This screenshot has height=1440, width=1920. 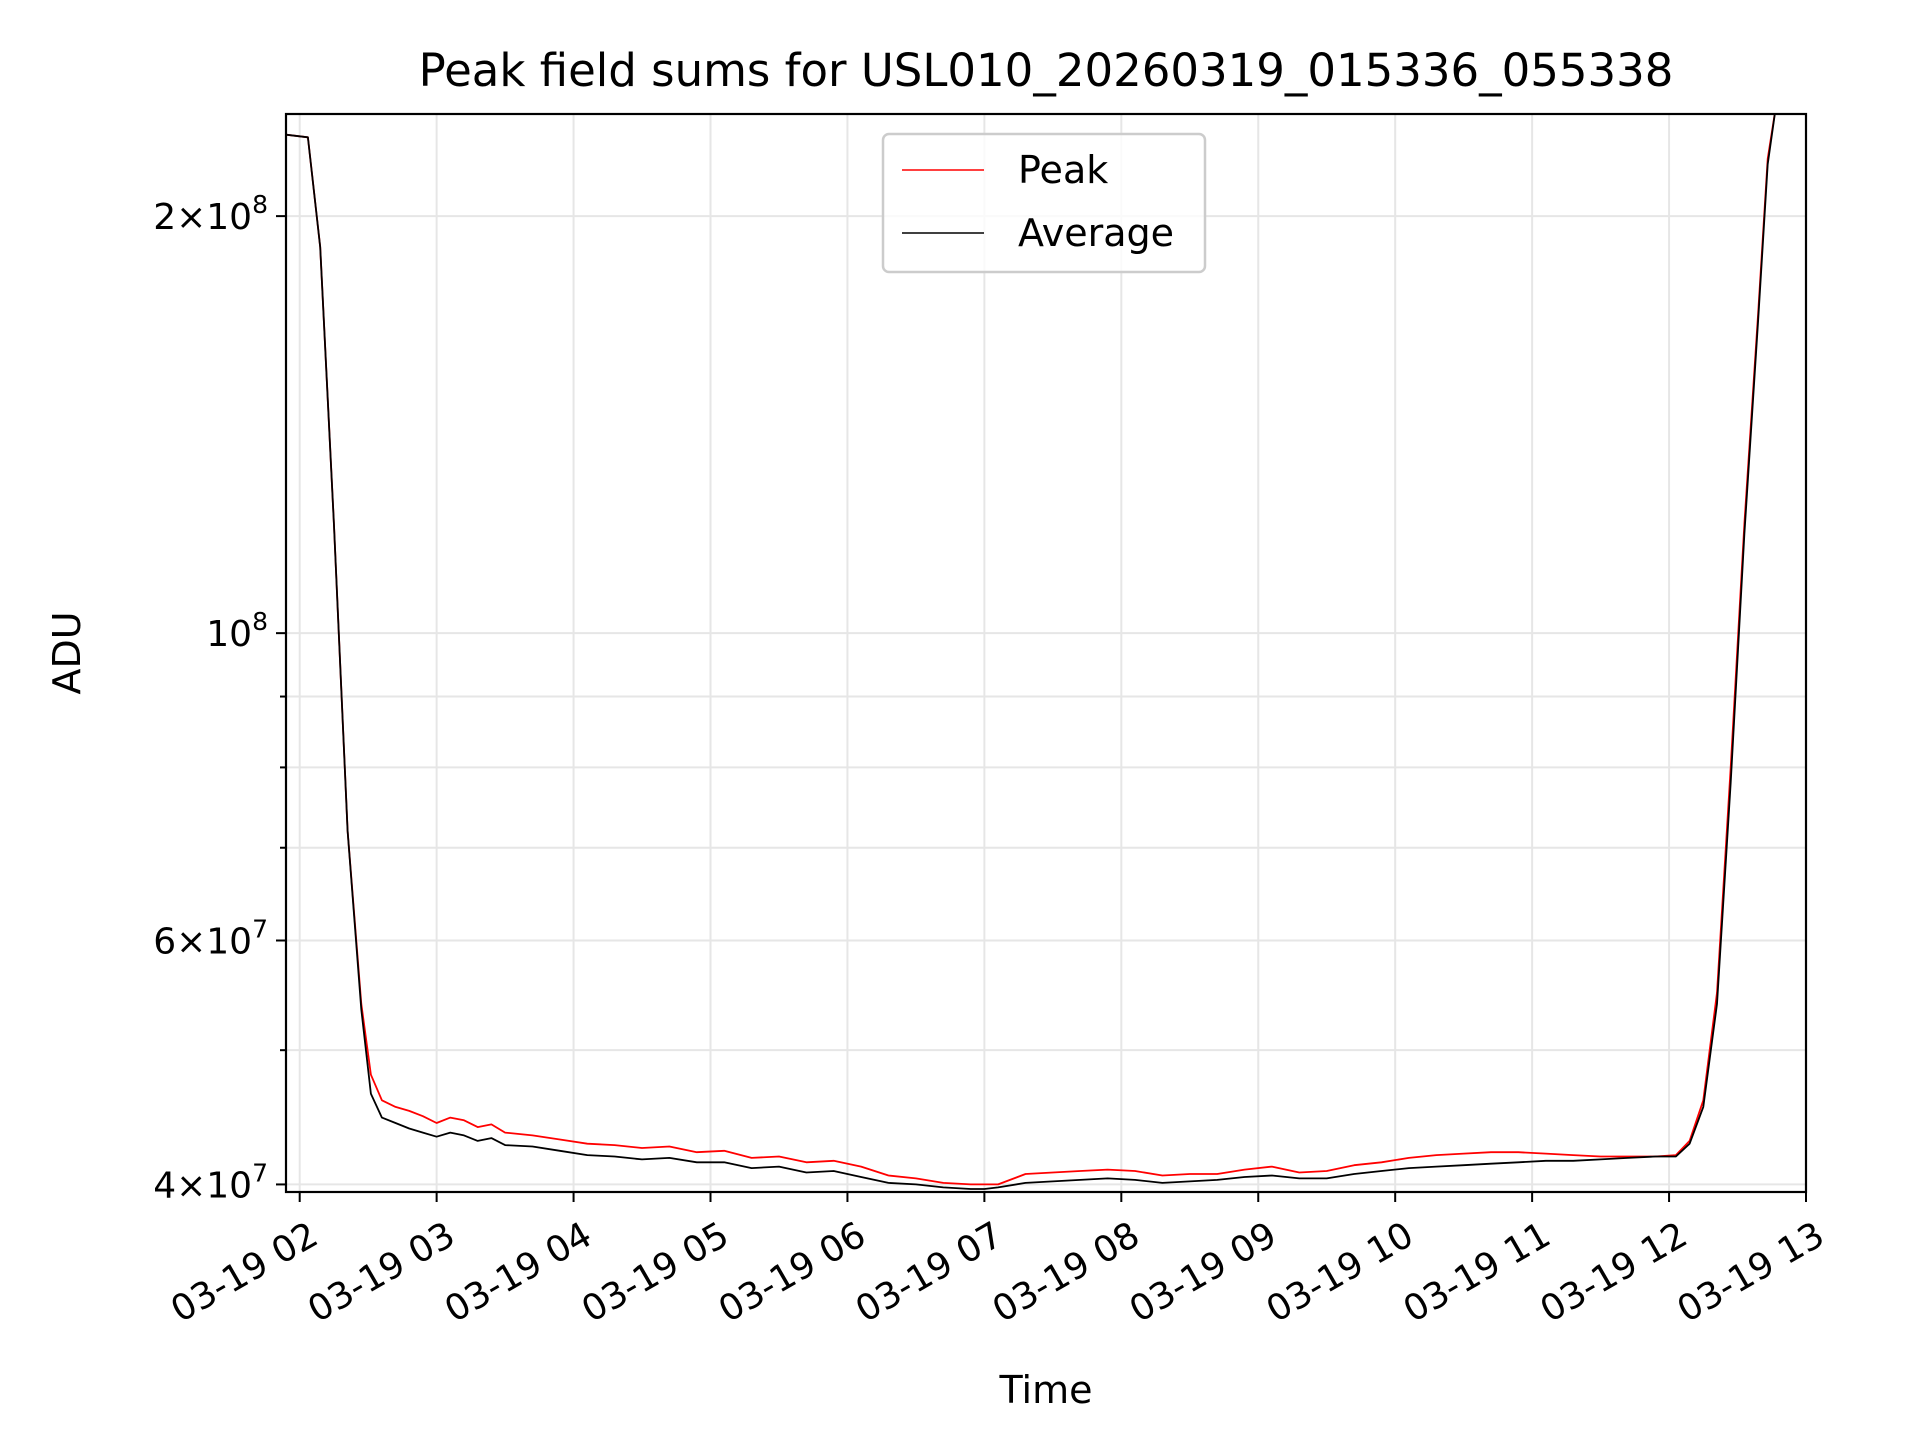 I want to click on x-tick-label: 03-19 04, so click(x=518, y=1272).